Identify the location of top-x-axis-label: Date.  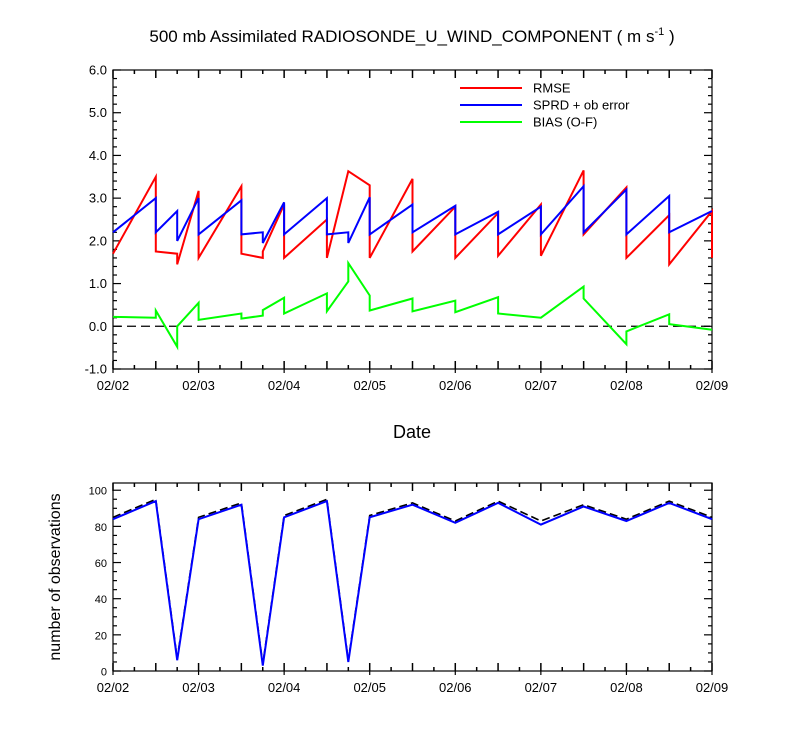
(412, 432).